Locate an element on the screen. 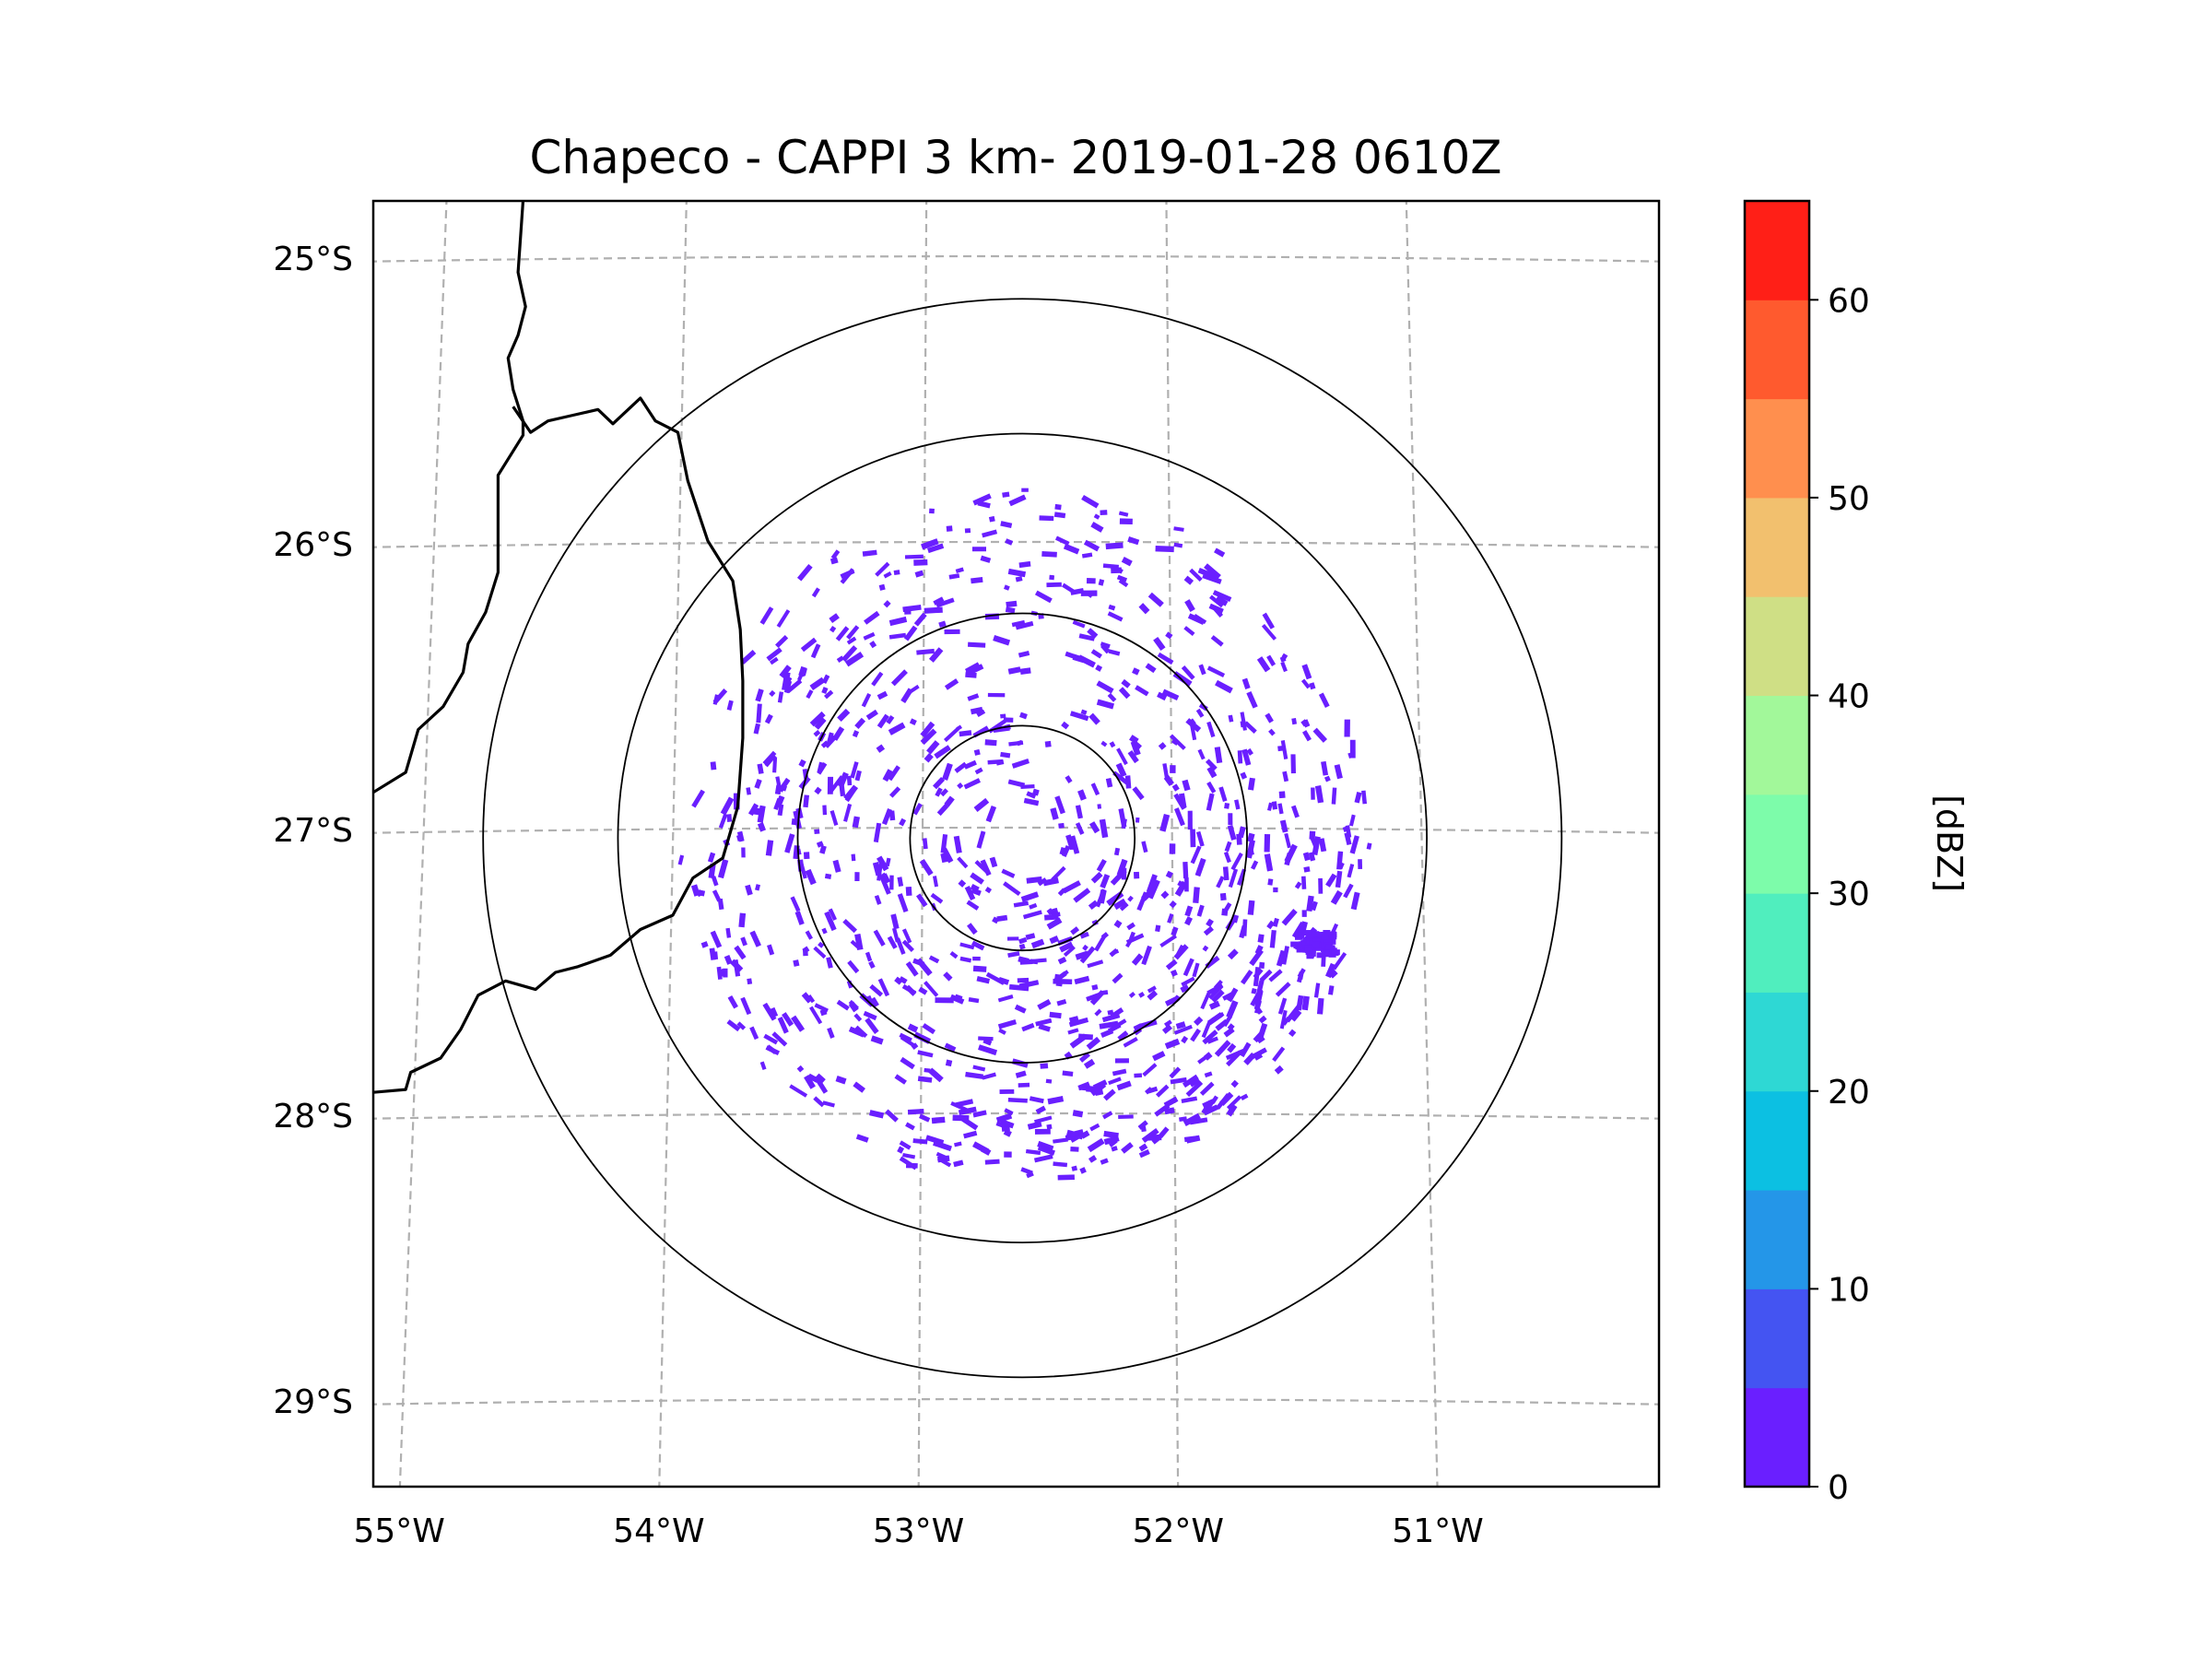 The image size is (2212, 1659). colorbar-tick-label: 30 is located at coordinates (1849, 894).